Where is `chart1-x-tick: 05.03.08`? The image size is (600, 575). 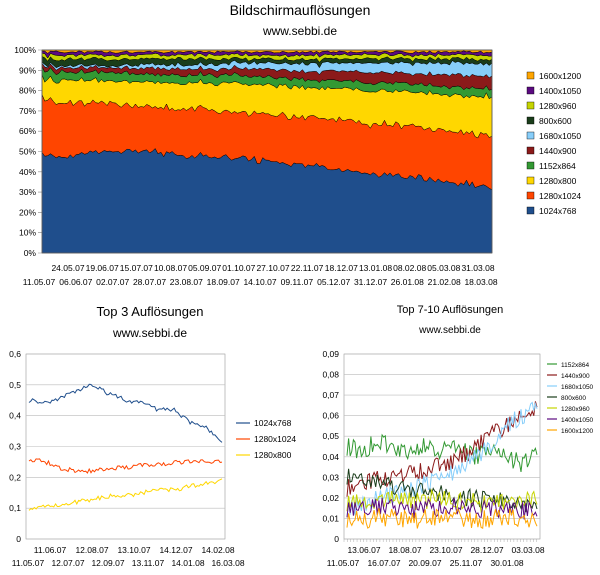 chart1-x-tick: 05.03.08 is located at coordinates (443, 268).